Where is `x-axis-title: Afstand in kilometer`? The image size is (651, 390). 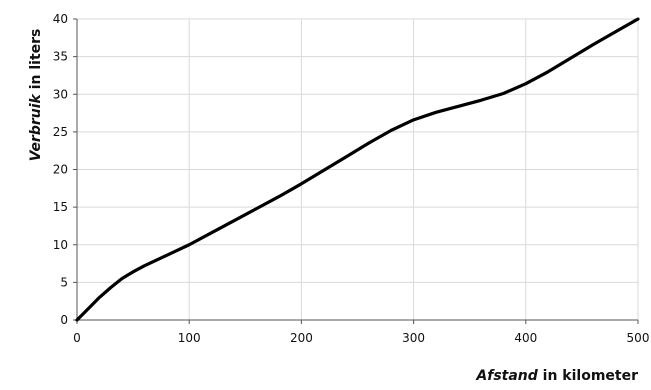 x-axis-title: Afstand in kilometer is located at coordinates (556, 376).